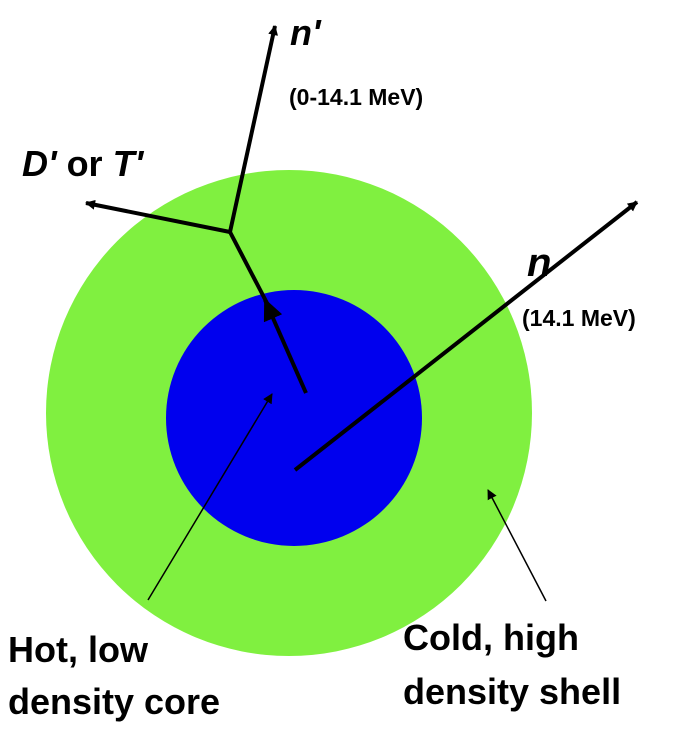 The image size is (694, 730). Describe the element at coordinates (40, 163) in the screenshot. I see `recoil-d-symbol: D'` at that location.